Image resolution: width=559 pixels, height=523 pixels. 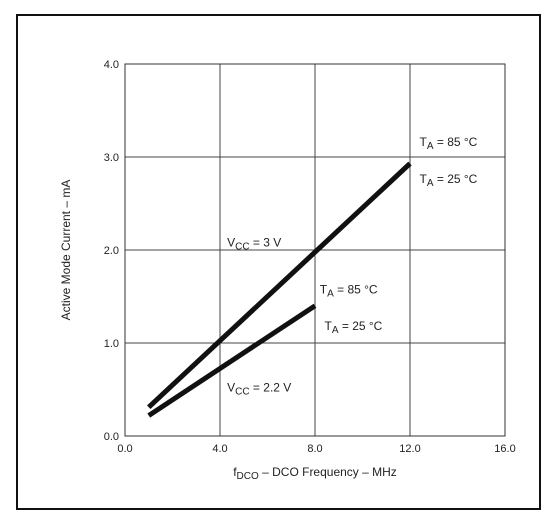 What do you see at coordinates (66, 250) in the screenshot?
I see `y-axis-label: Active Mode Current – mA` at bounding box center [66, 250].